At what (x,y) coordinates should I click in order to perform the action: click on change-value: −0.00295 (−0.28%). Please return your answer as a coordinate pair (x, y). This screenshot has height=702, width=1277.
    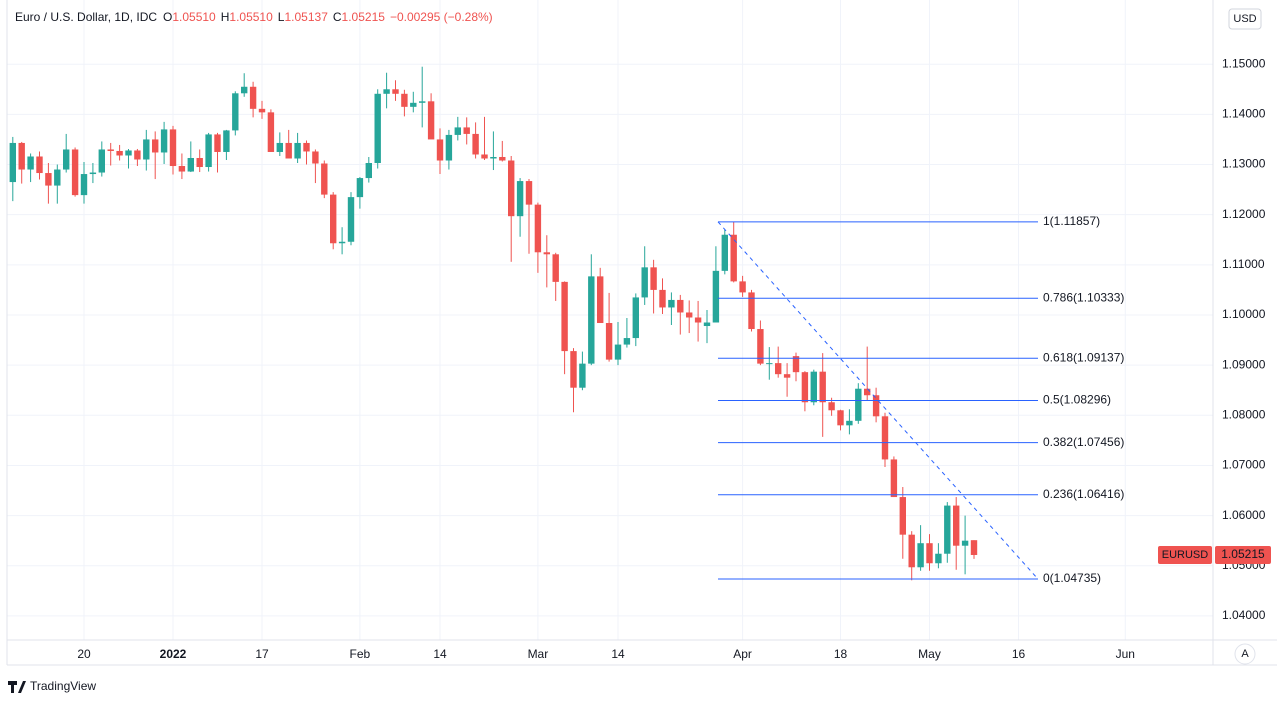
    Looking at the image, I should click on (441, 17).